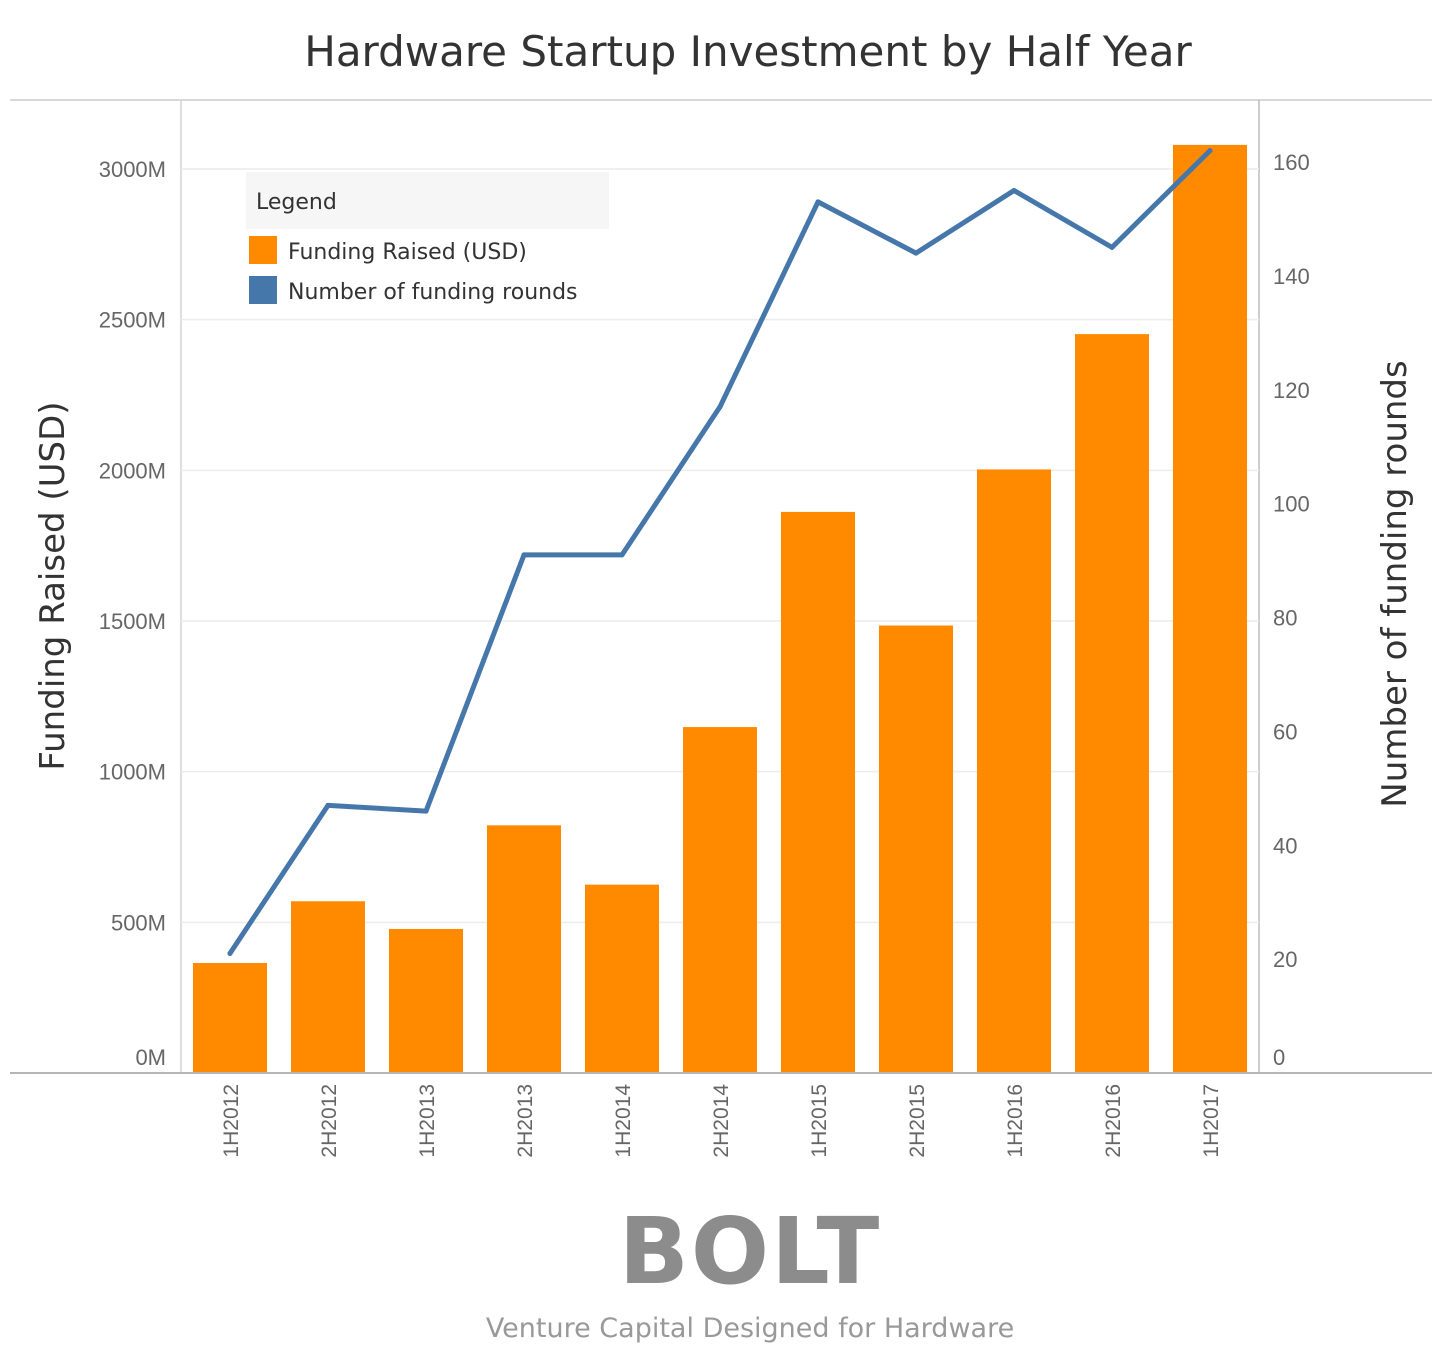  Describe the element at coordinates (1211, 1121) in the screenshot. I see `x-tick-label: 1H2017` at that location.